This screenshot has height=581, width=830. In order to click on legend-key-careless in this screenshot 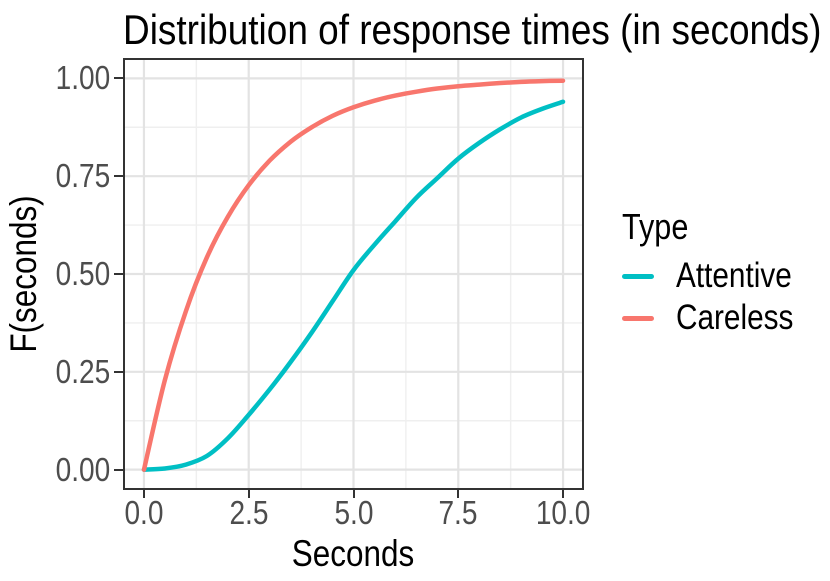, I will do `click(638, 318)`.